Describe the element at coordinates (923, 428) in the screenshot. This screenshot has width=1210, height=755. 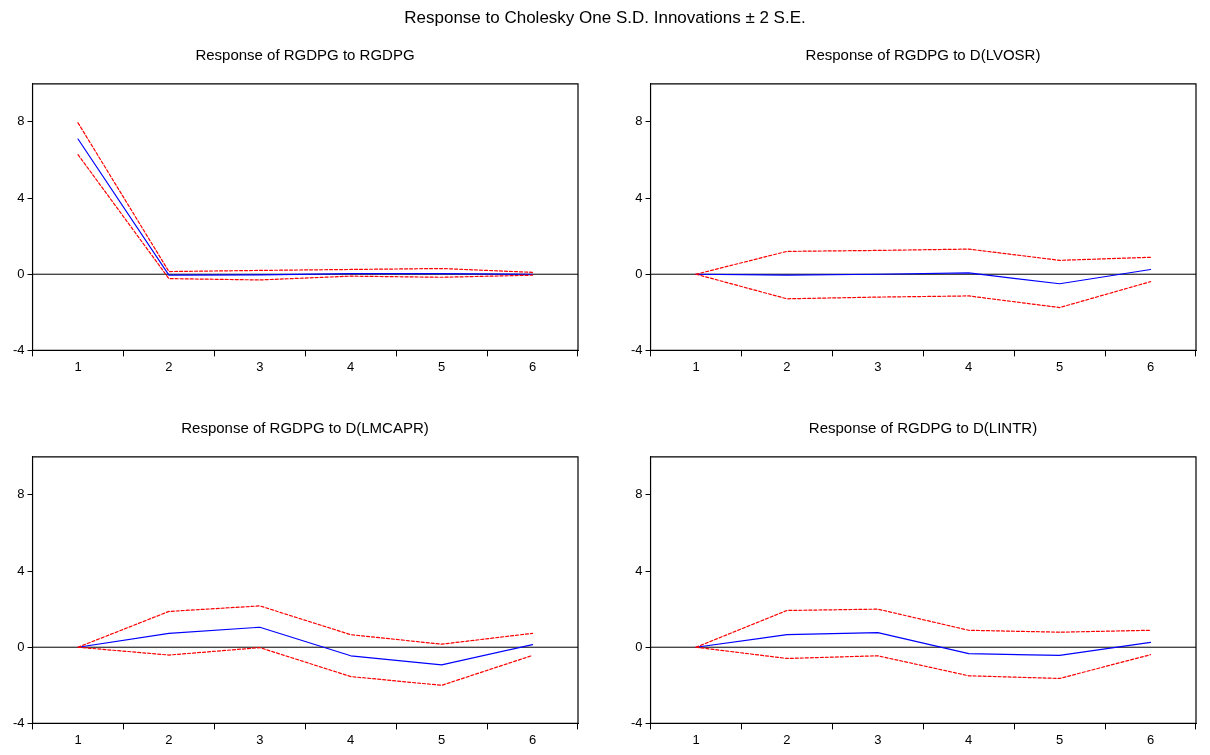
I see `chart-title: Response of RGDPG to D(LINTR)` at that location.